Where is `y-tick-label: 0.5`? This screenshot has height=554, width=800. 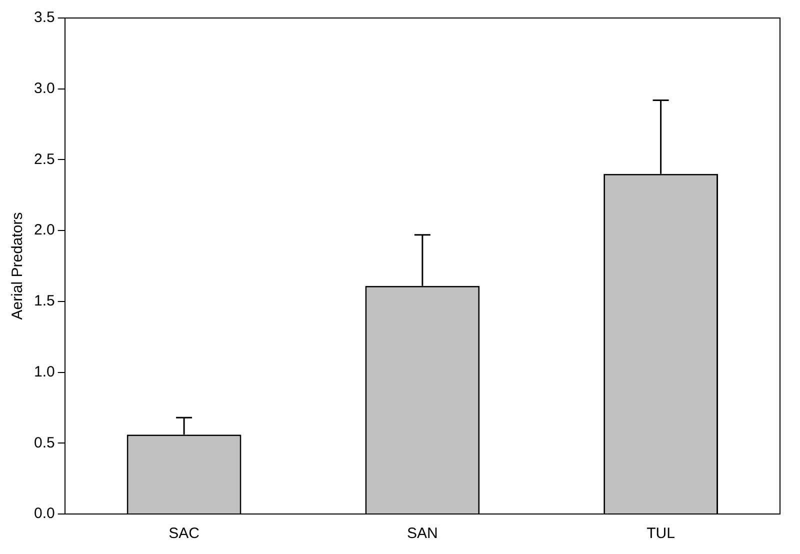 y-tick-label: 0.5 is located at coordinates (44, 443).